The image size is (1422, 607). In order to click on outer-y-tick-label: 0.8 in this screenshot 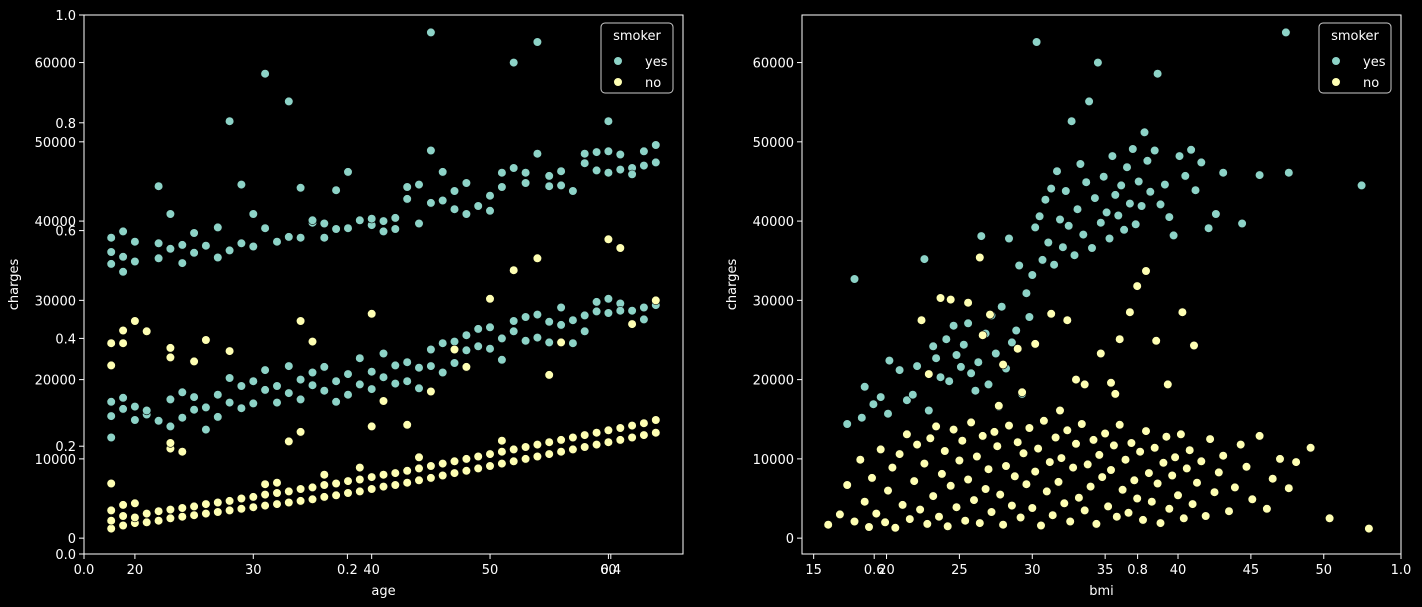, I will do `click(65, 124)`.